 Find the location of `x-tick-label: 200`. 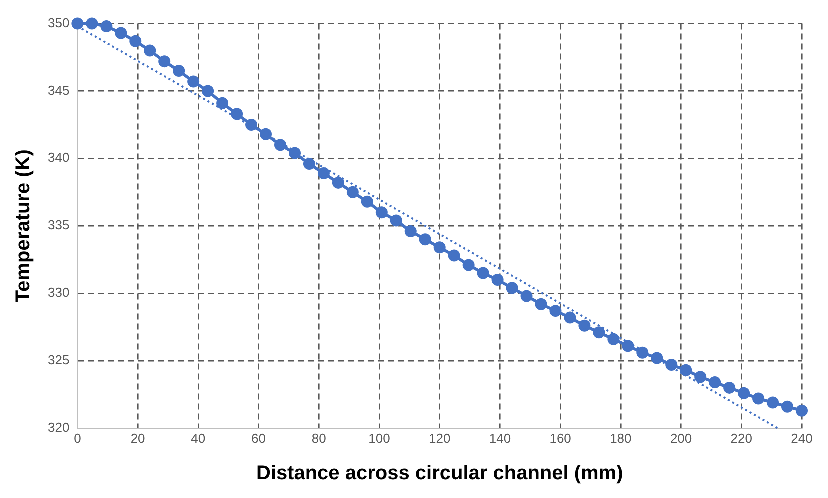

x-tick-label: 200 is located at coordinates (681, 438).